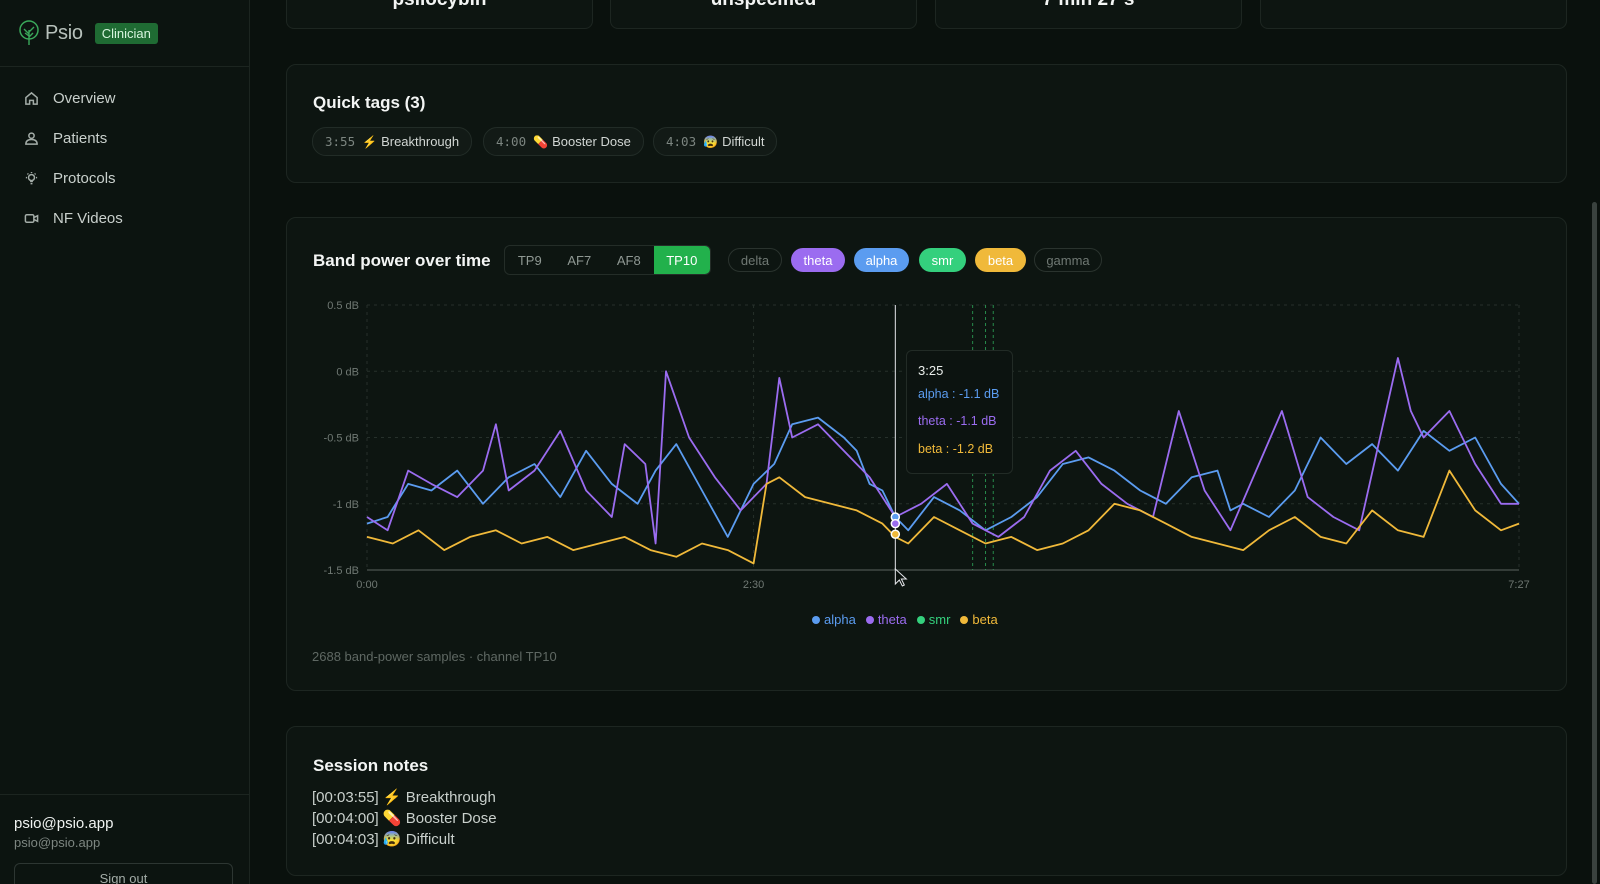 The width and height of the screenshot is (1600, 884). Describe the element at coordinates (926, 801) in the screenshot. I see `session-notes-card: Session notes` at that location.